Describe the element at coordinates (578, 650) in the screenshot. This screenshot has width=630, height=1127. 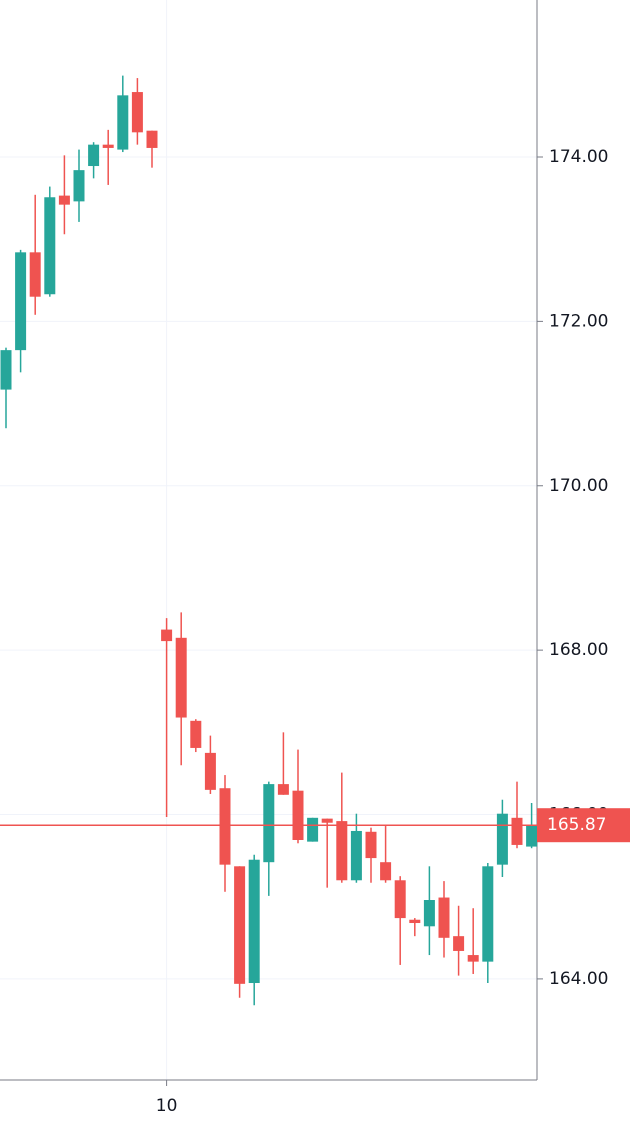
I see `y-tick-label: 168.00` at that location.